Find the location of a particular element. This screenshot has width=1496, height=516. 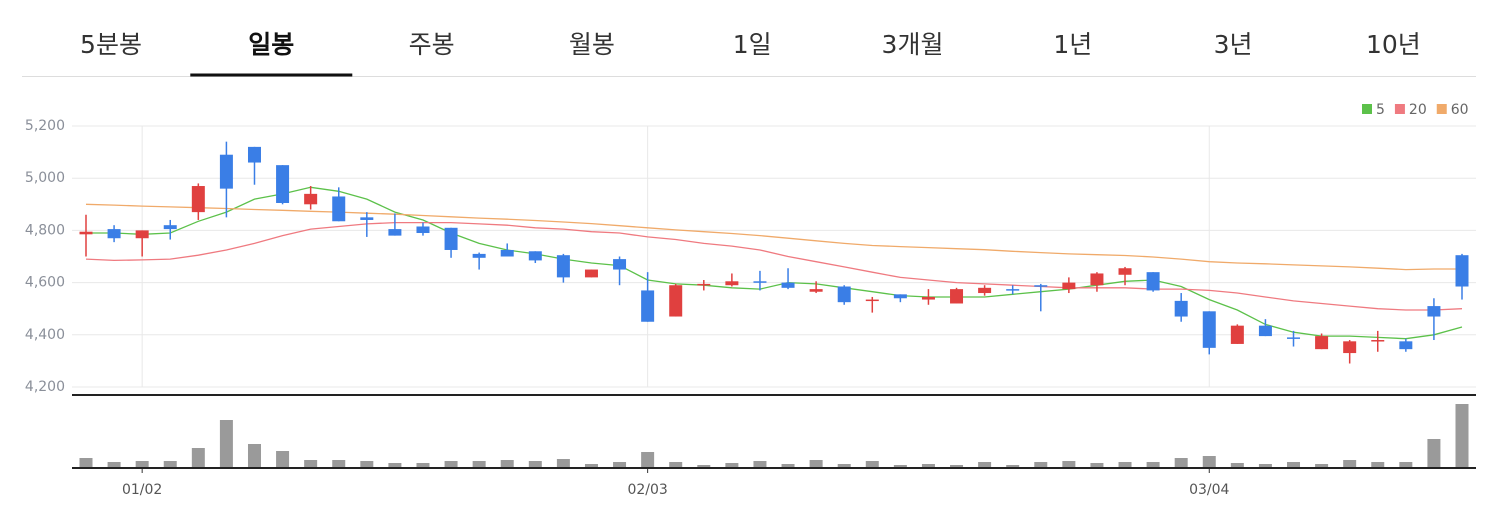

tab: 1년 is located at coordinates (1072, 44).